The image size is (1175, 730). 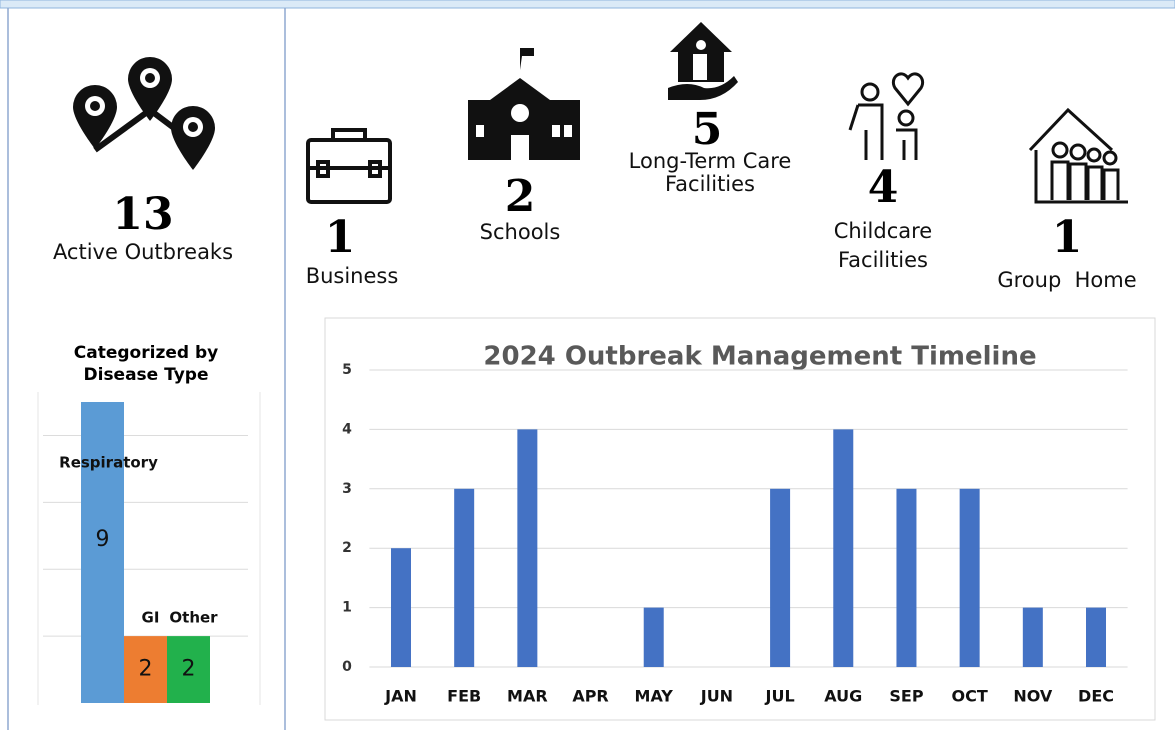 What do you see at coordinates (906, 696) in the screenshot?
I see `x-tick-label: SEP` at bounding box center [906, 696].